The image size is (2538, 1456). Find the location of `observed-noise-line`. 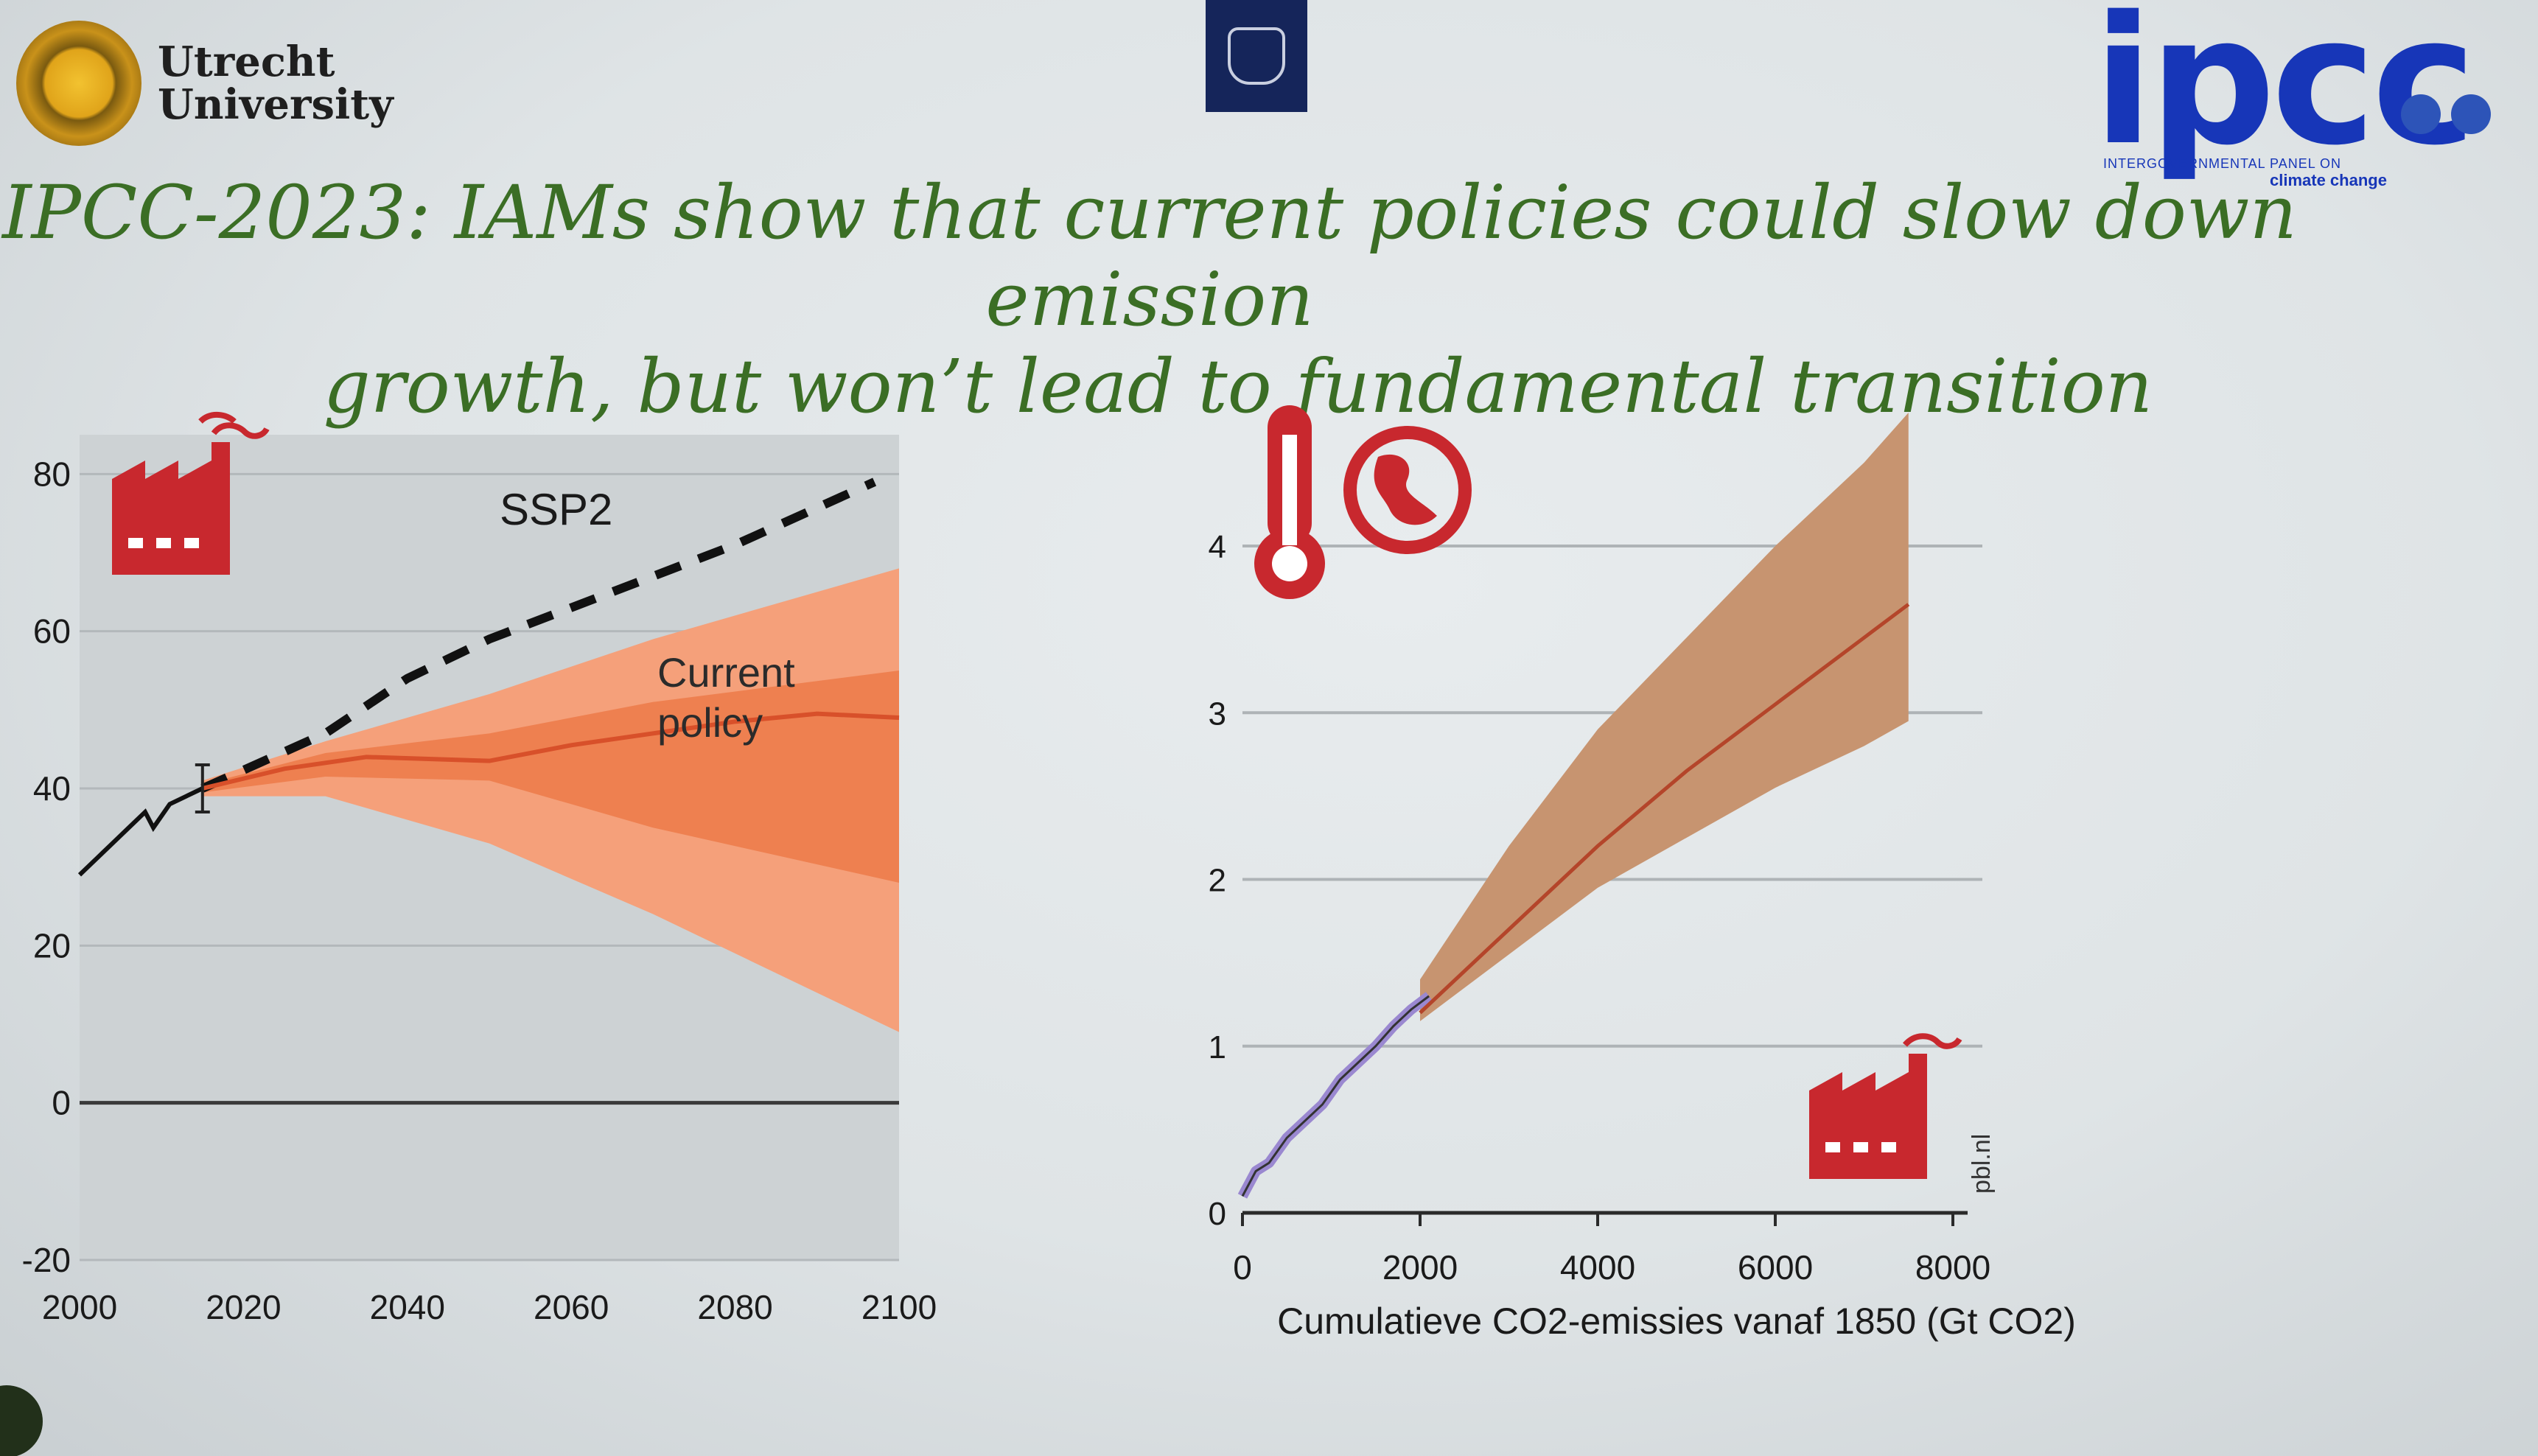

observed-noise-line is located at coordinates (1335, 1096).